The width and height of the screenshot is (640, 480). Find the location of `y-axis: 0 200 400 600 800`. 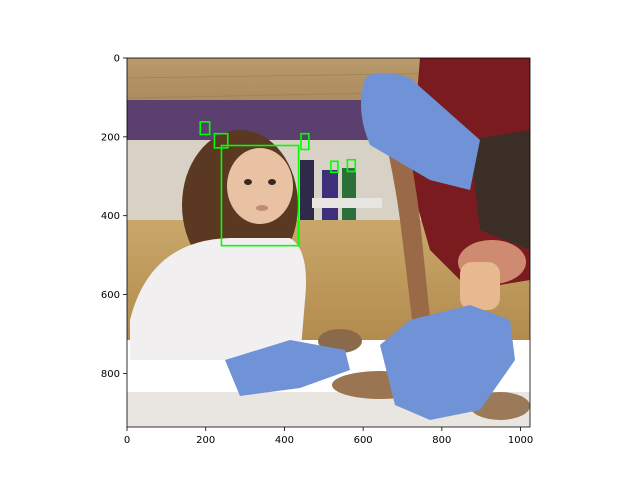

y-axis: 0 200 400 600 800 is located at coordinates (114, 217).